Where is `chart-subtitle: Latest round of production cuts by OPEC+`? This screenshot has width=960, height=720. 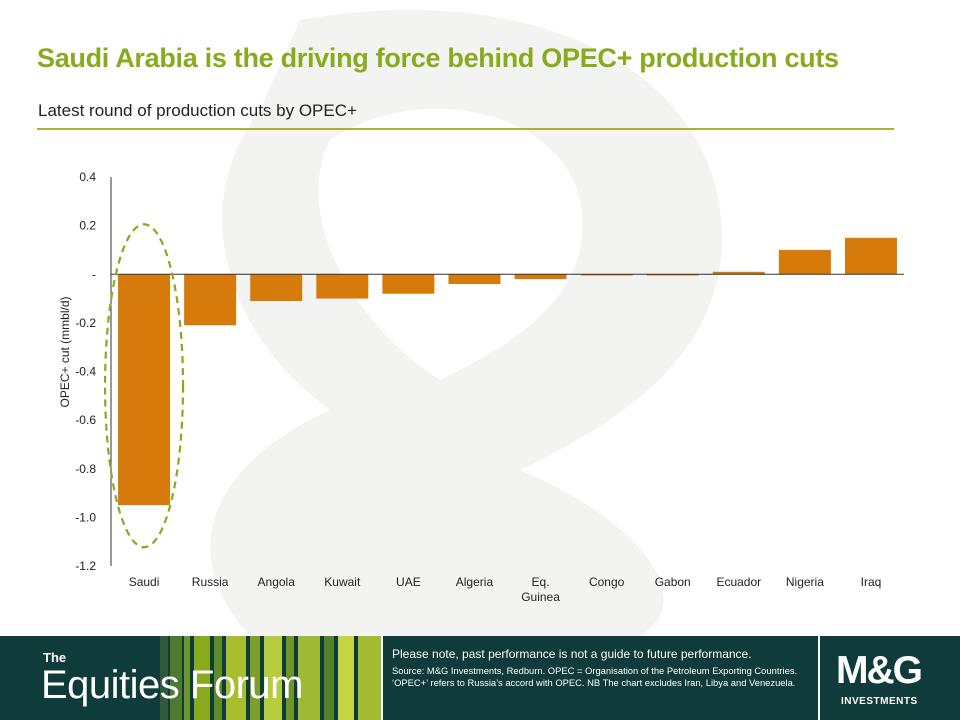 chart-subtitle: Latest round of production cuts by OPEC+ is located at coordinates (197, 110).